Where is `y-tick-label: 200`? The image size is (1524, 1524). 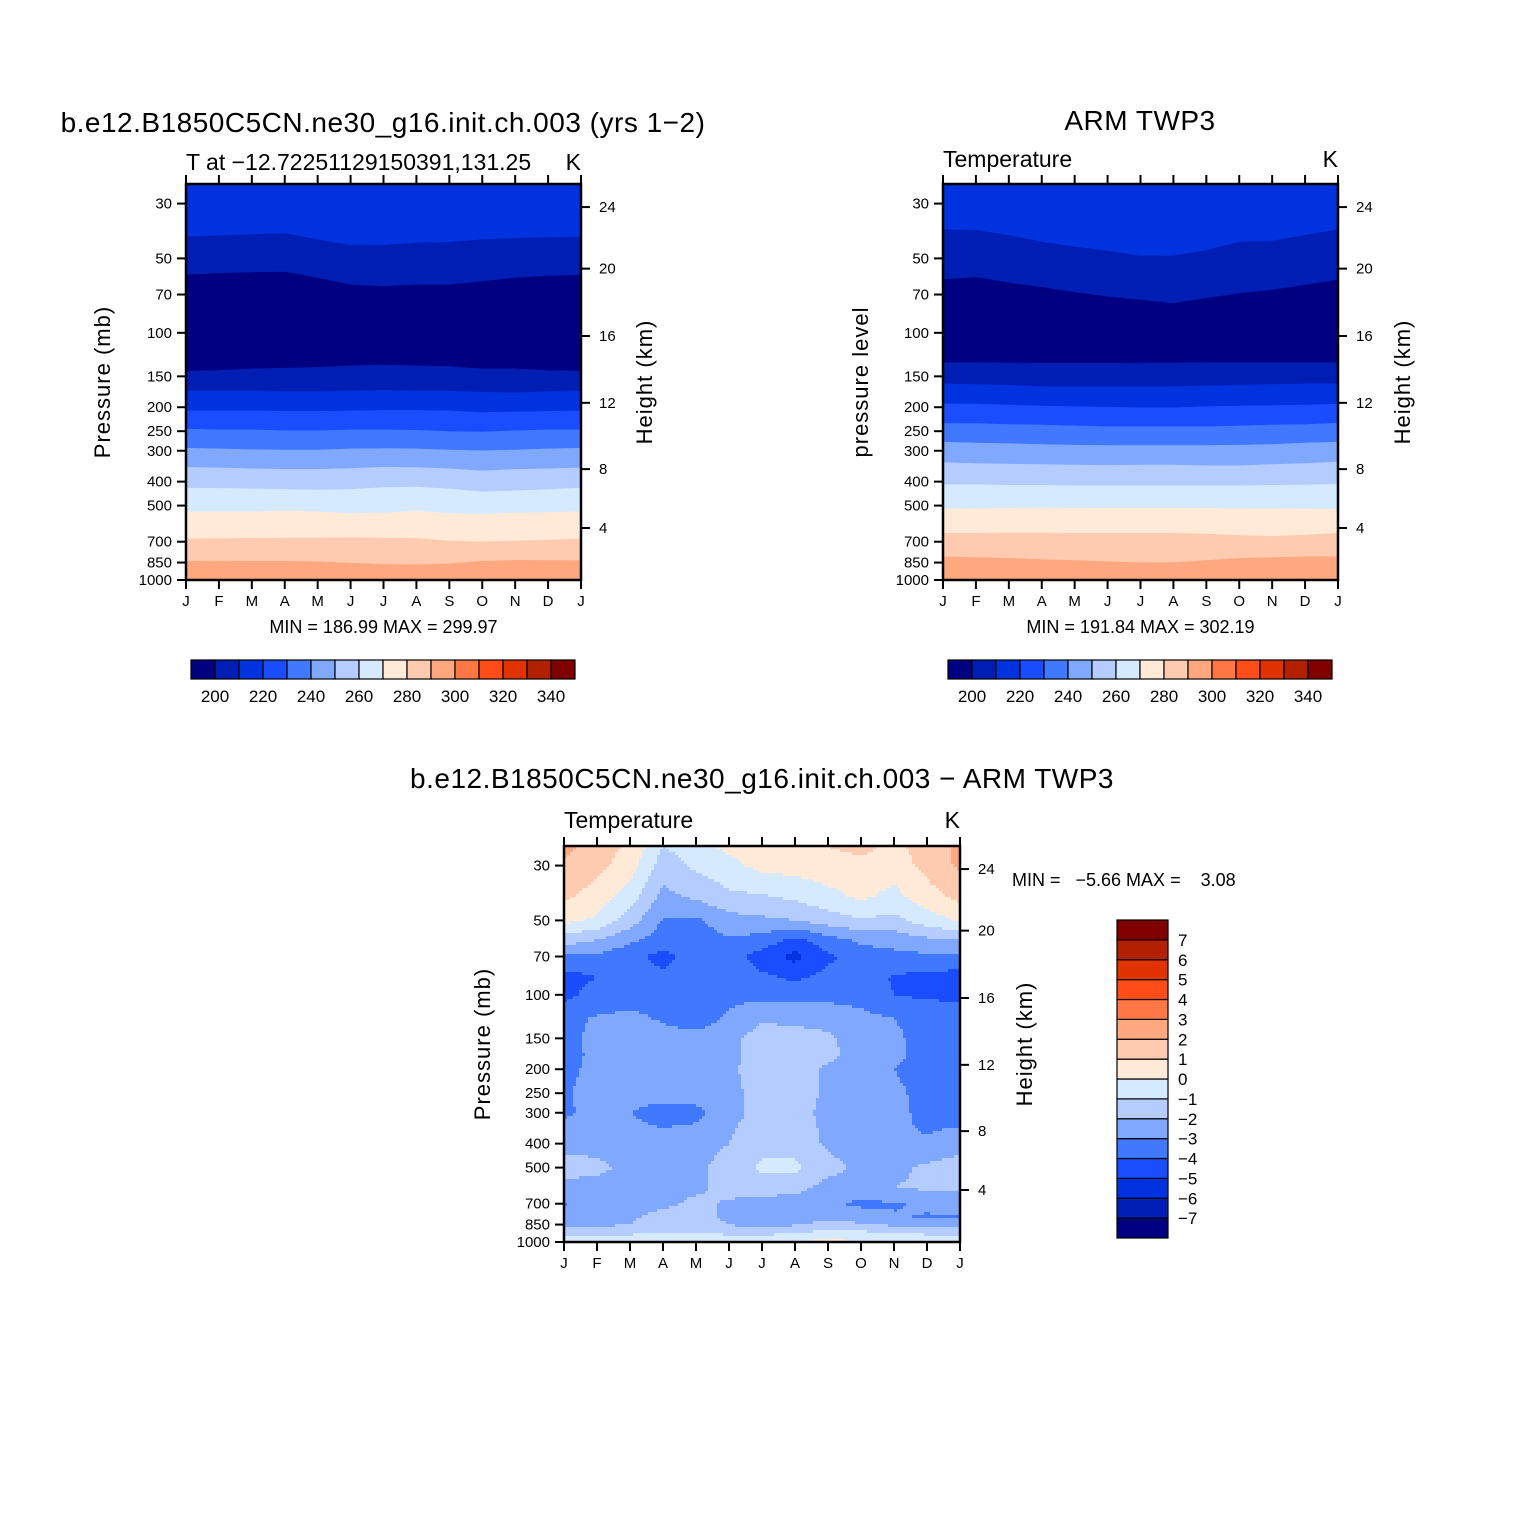
y-tick-label: 200 is located at coordinates (159, 407).